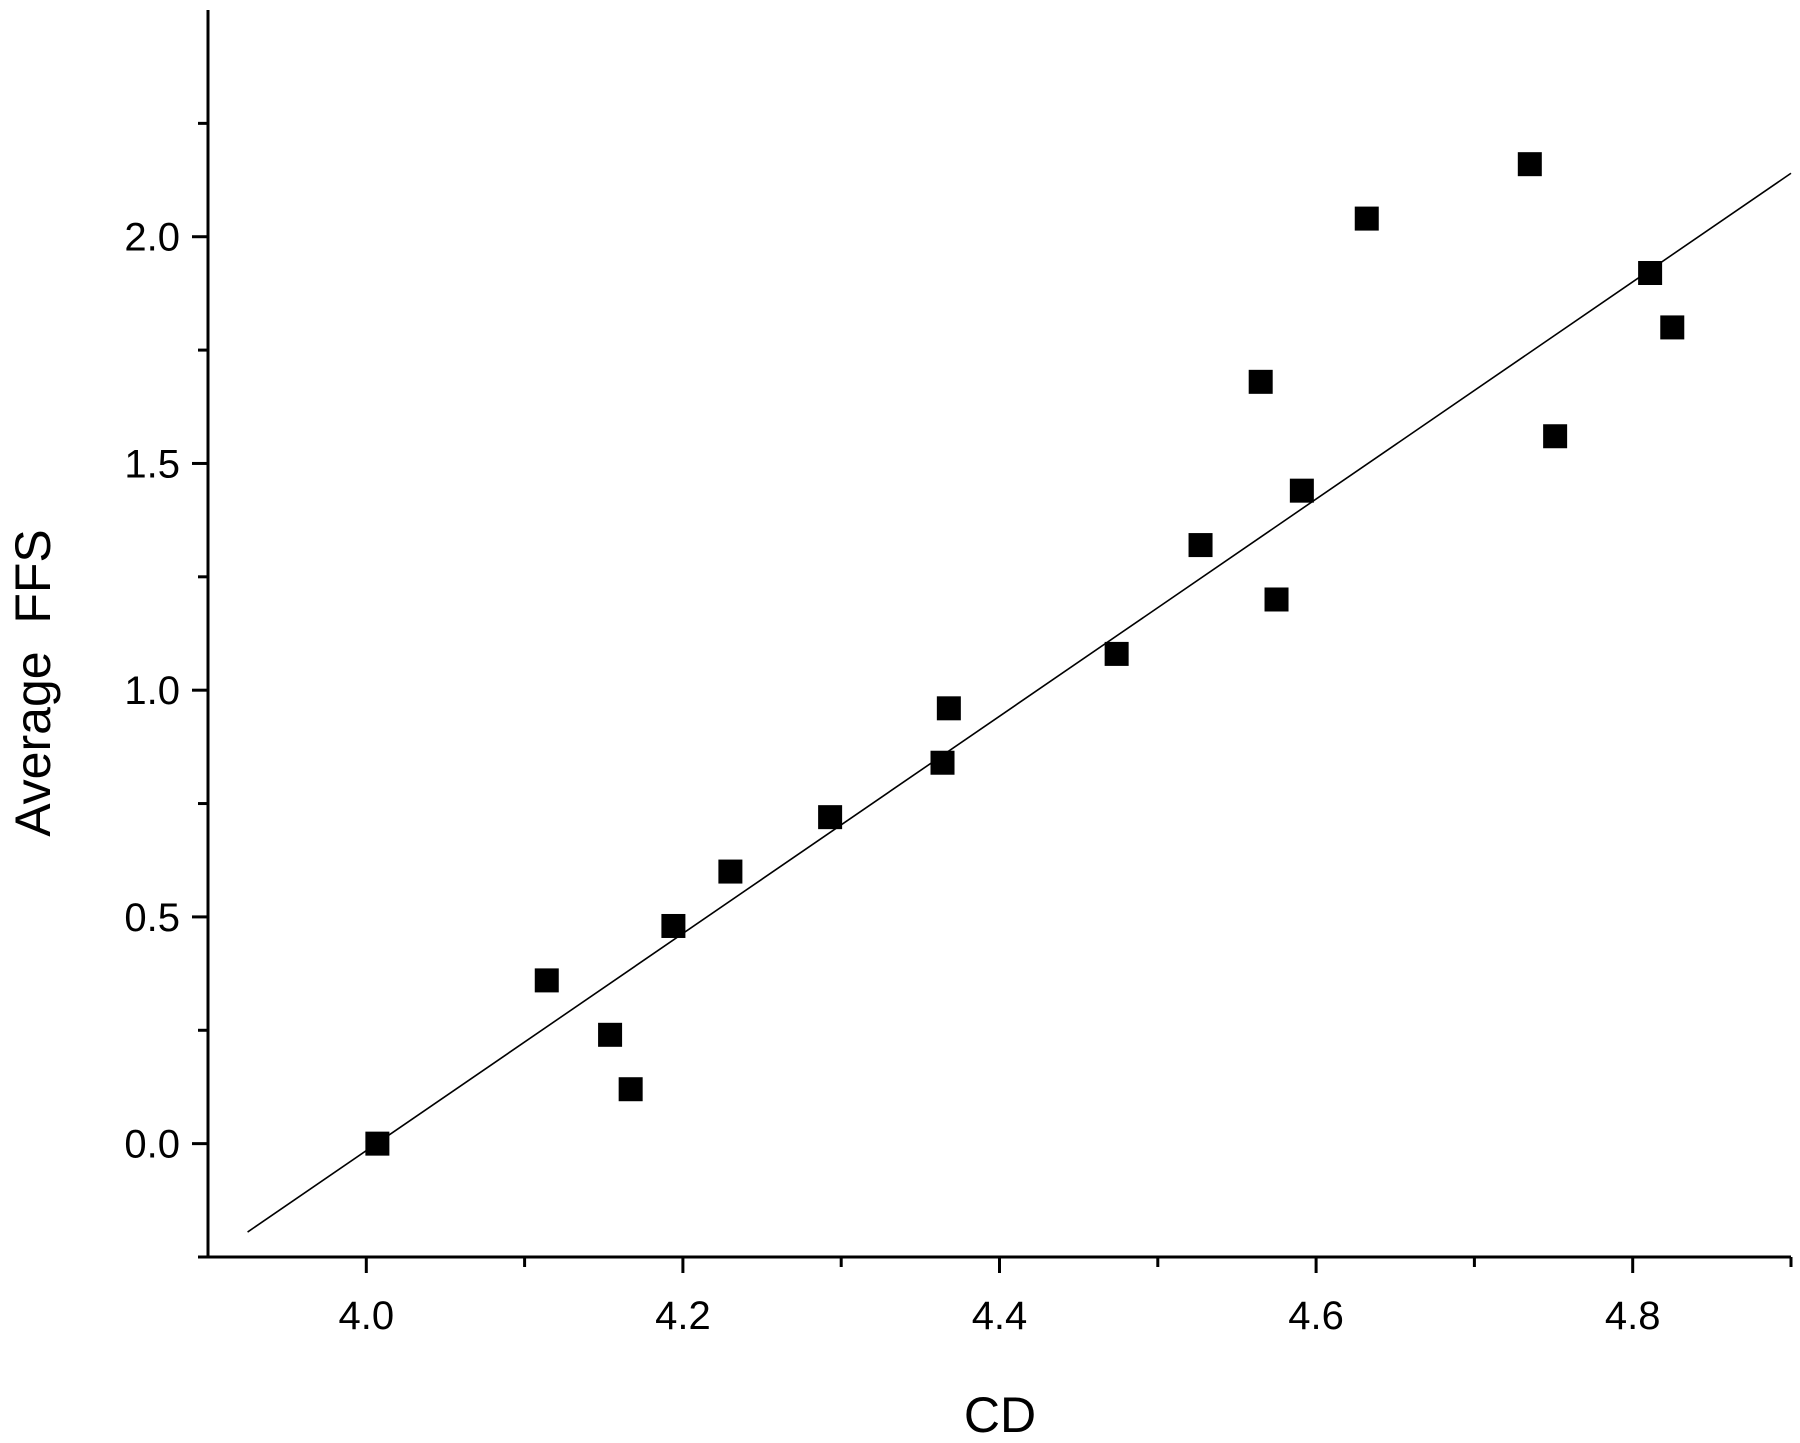 This screenshot has width=1800, height=1443. Describe the element at coordinates (366, 1316) in the screenshot. I see `x-tick-label: 4.0` at that location.